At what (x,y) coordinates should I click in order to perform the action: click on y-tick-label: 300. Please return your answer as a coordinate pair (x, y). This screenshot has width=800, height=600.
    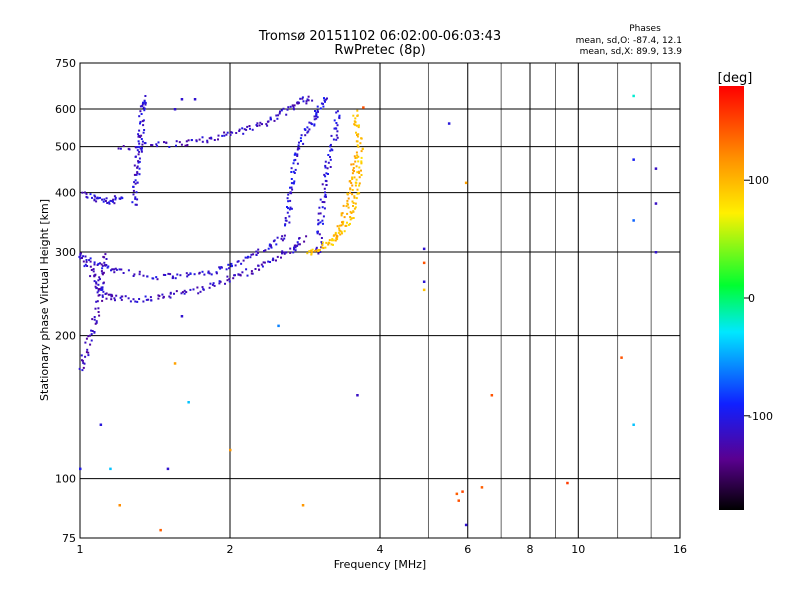
    Looking at the image, I should click on (65, 252).